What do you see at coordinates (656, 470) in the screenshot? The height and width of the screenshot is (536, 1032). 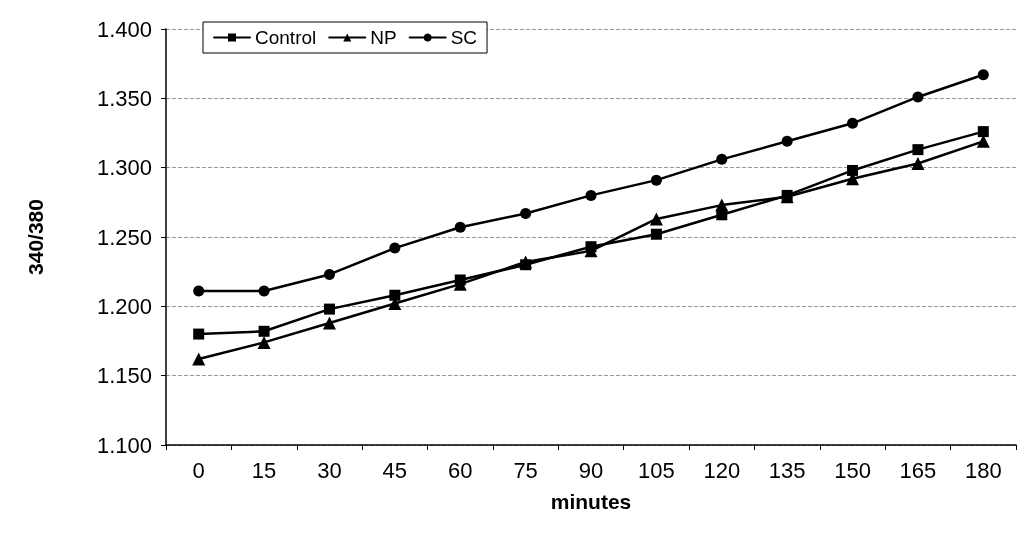 I see `x-tick-label: 105` at bounding box center [656, 470].